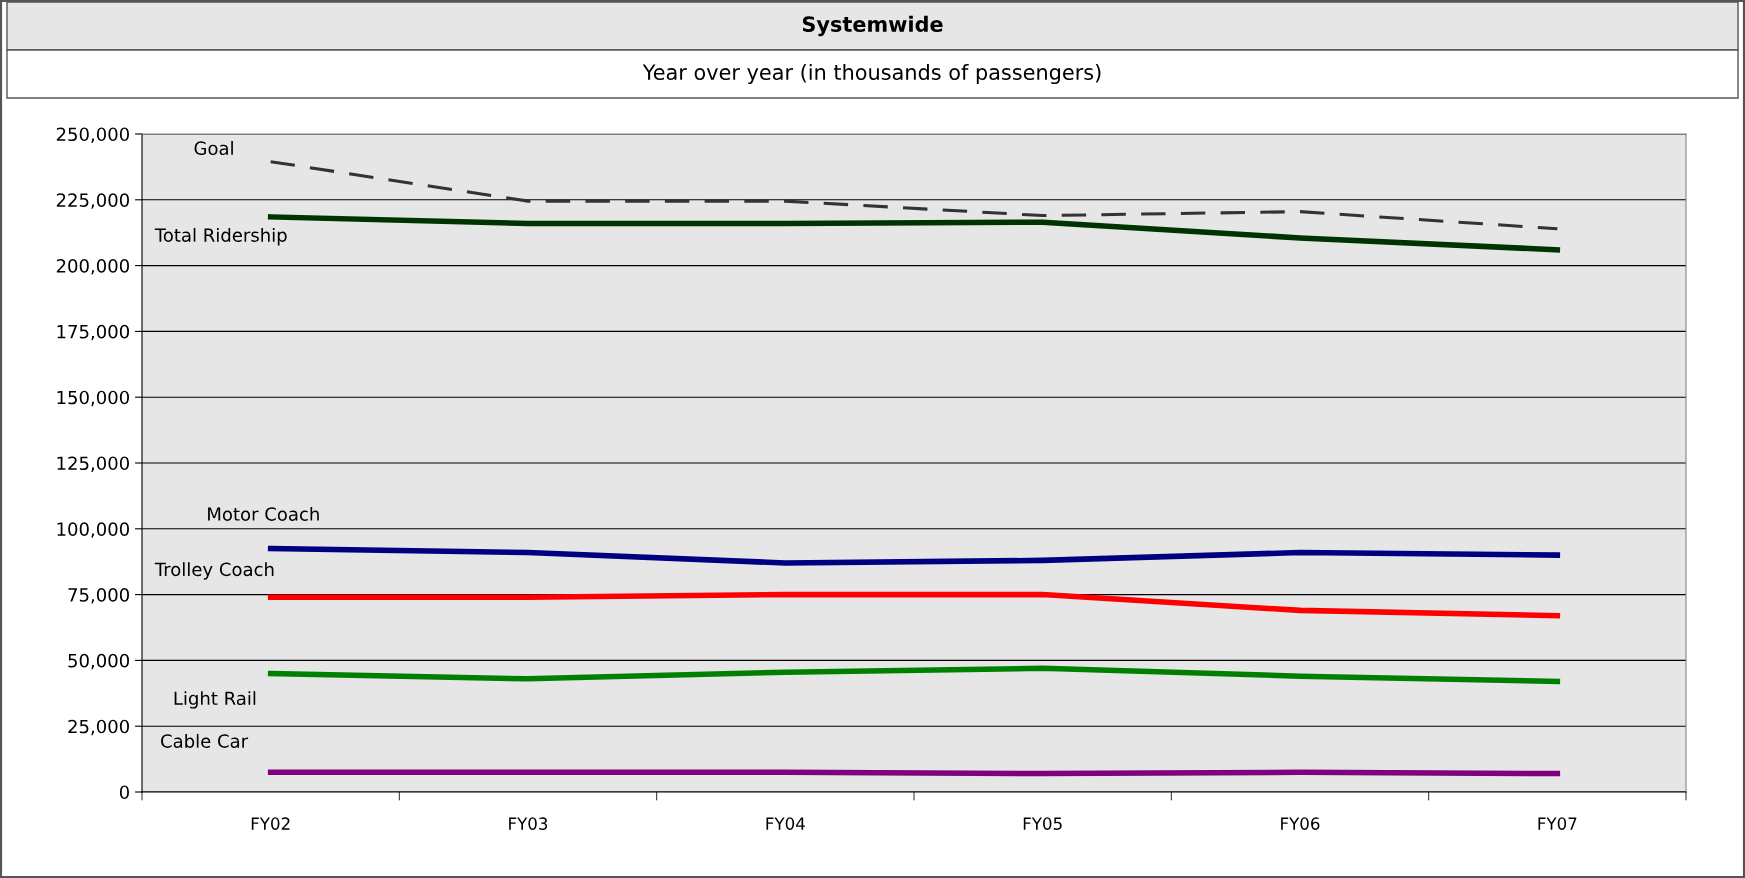  What do you see at coordinates (92, 201) in the screenshot?
I see `y-tick-label: 225,000` at bounding box center [92, 201].